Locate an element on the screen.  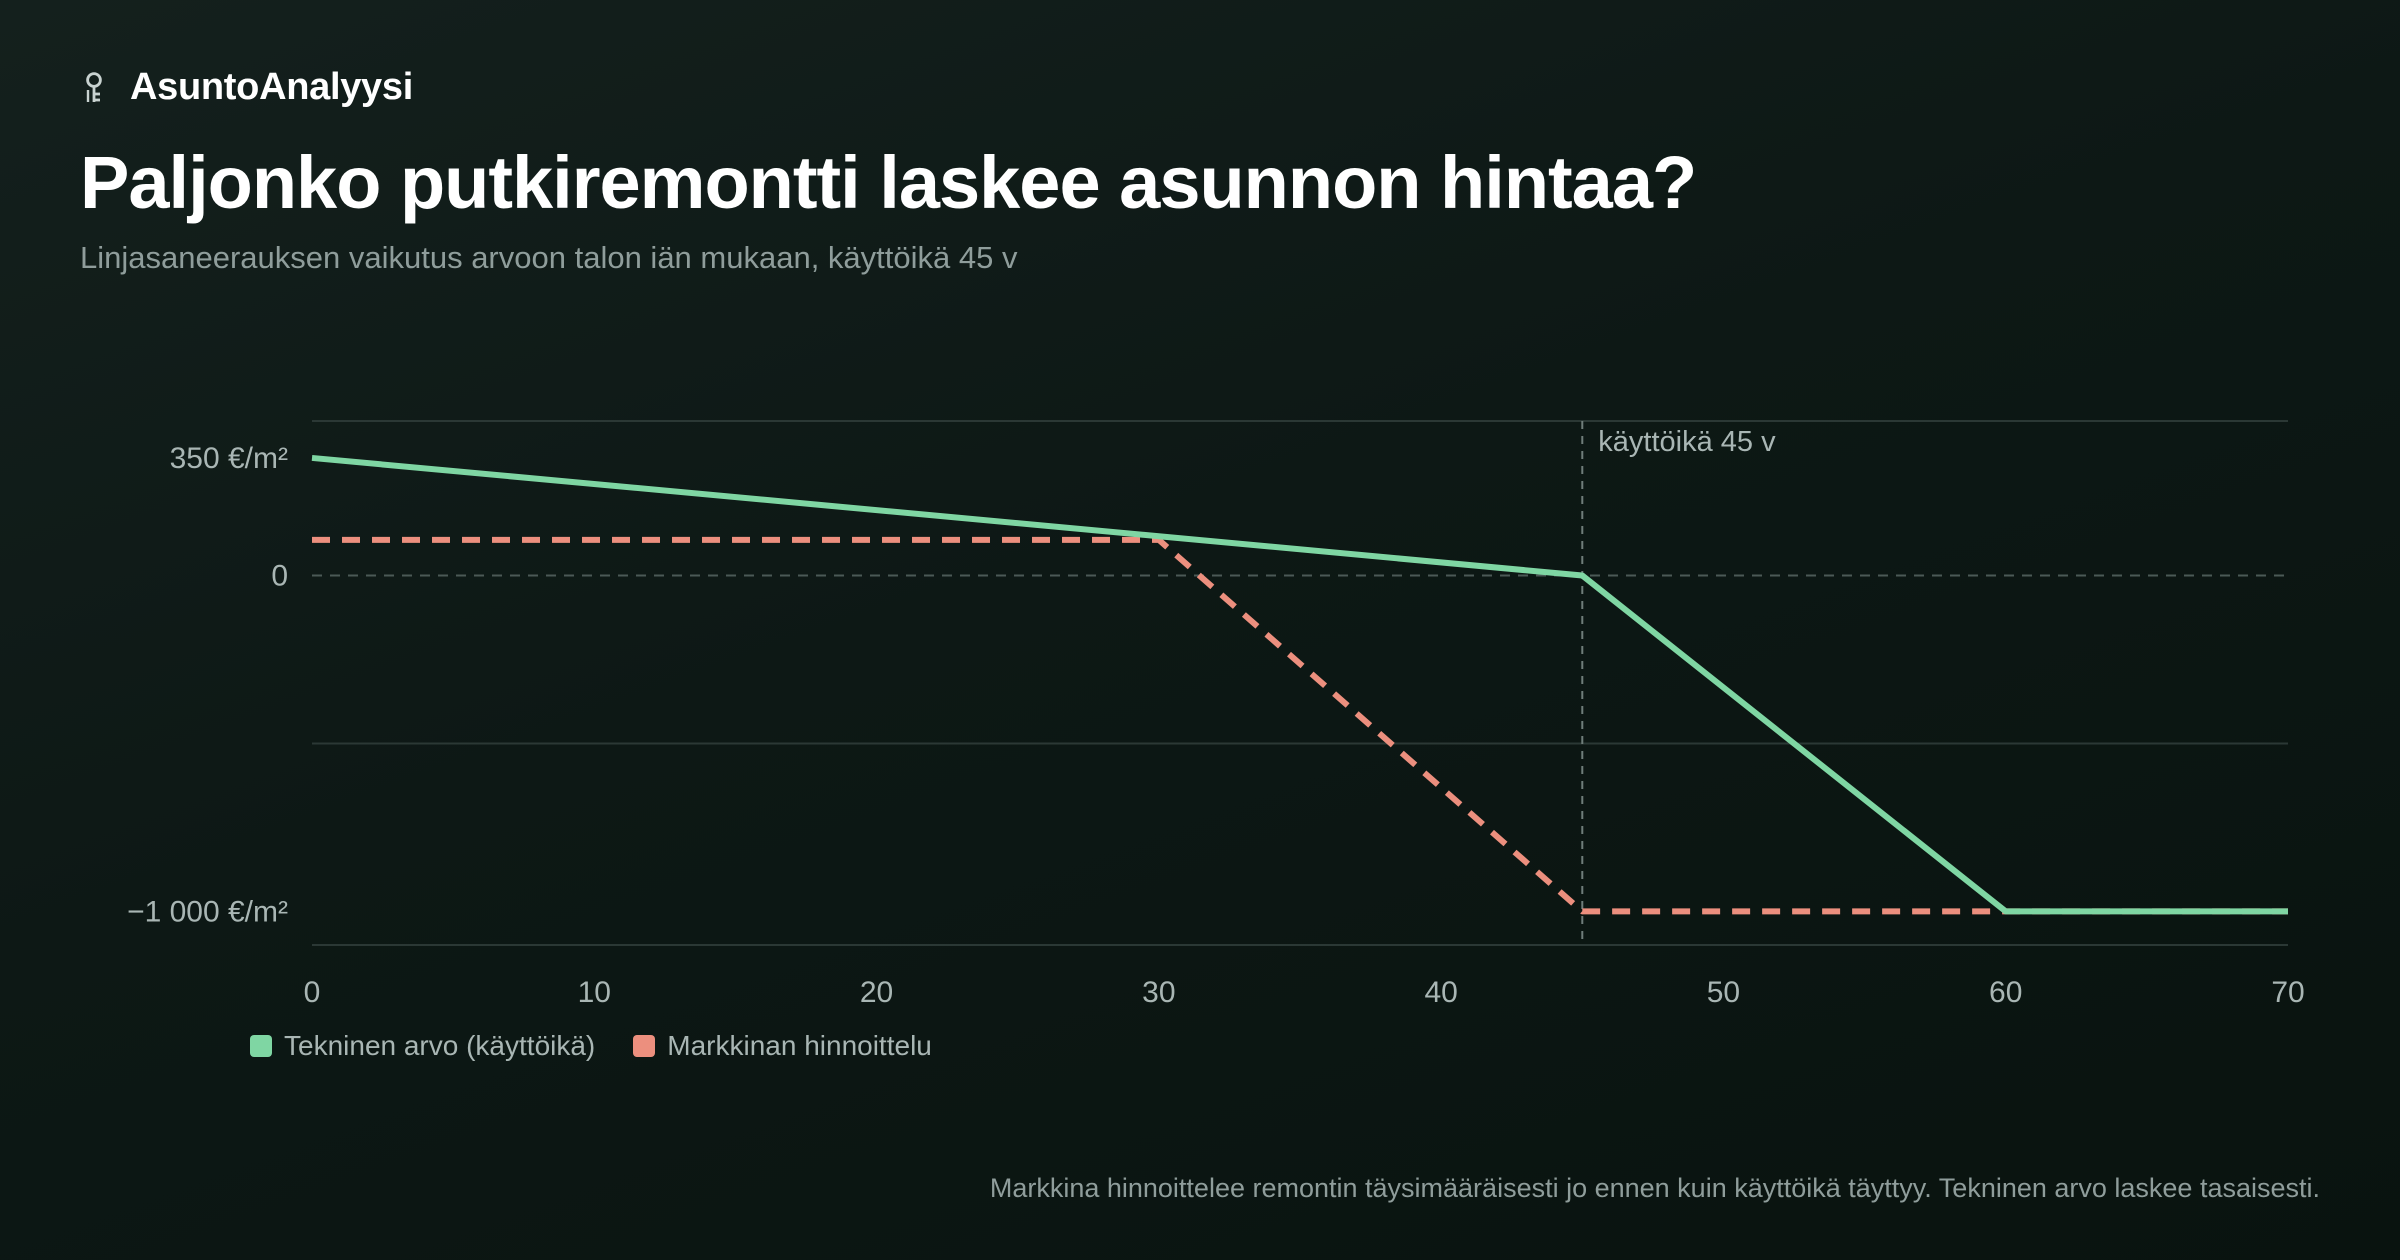
annotation-label: käyttöikä 45 v is located at coordinates (1687, 442).